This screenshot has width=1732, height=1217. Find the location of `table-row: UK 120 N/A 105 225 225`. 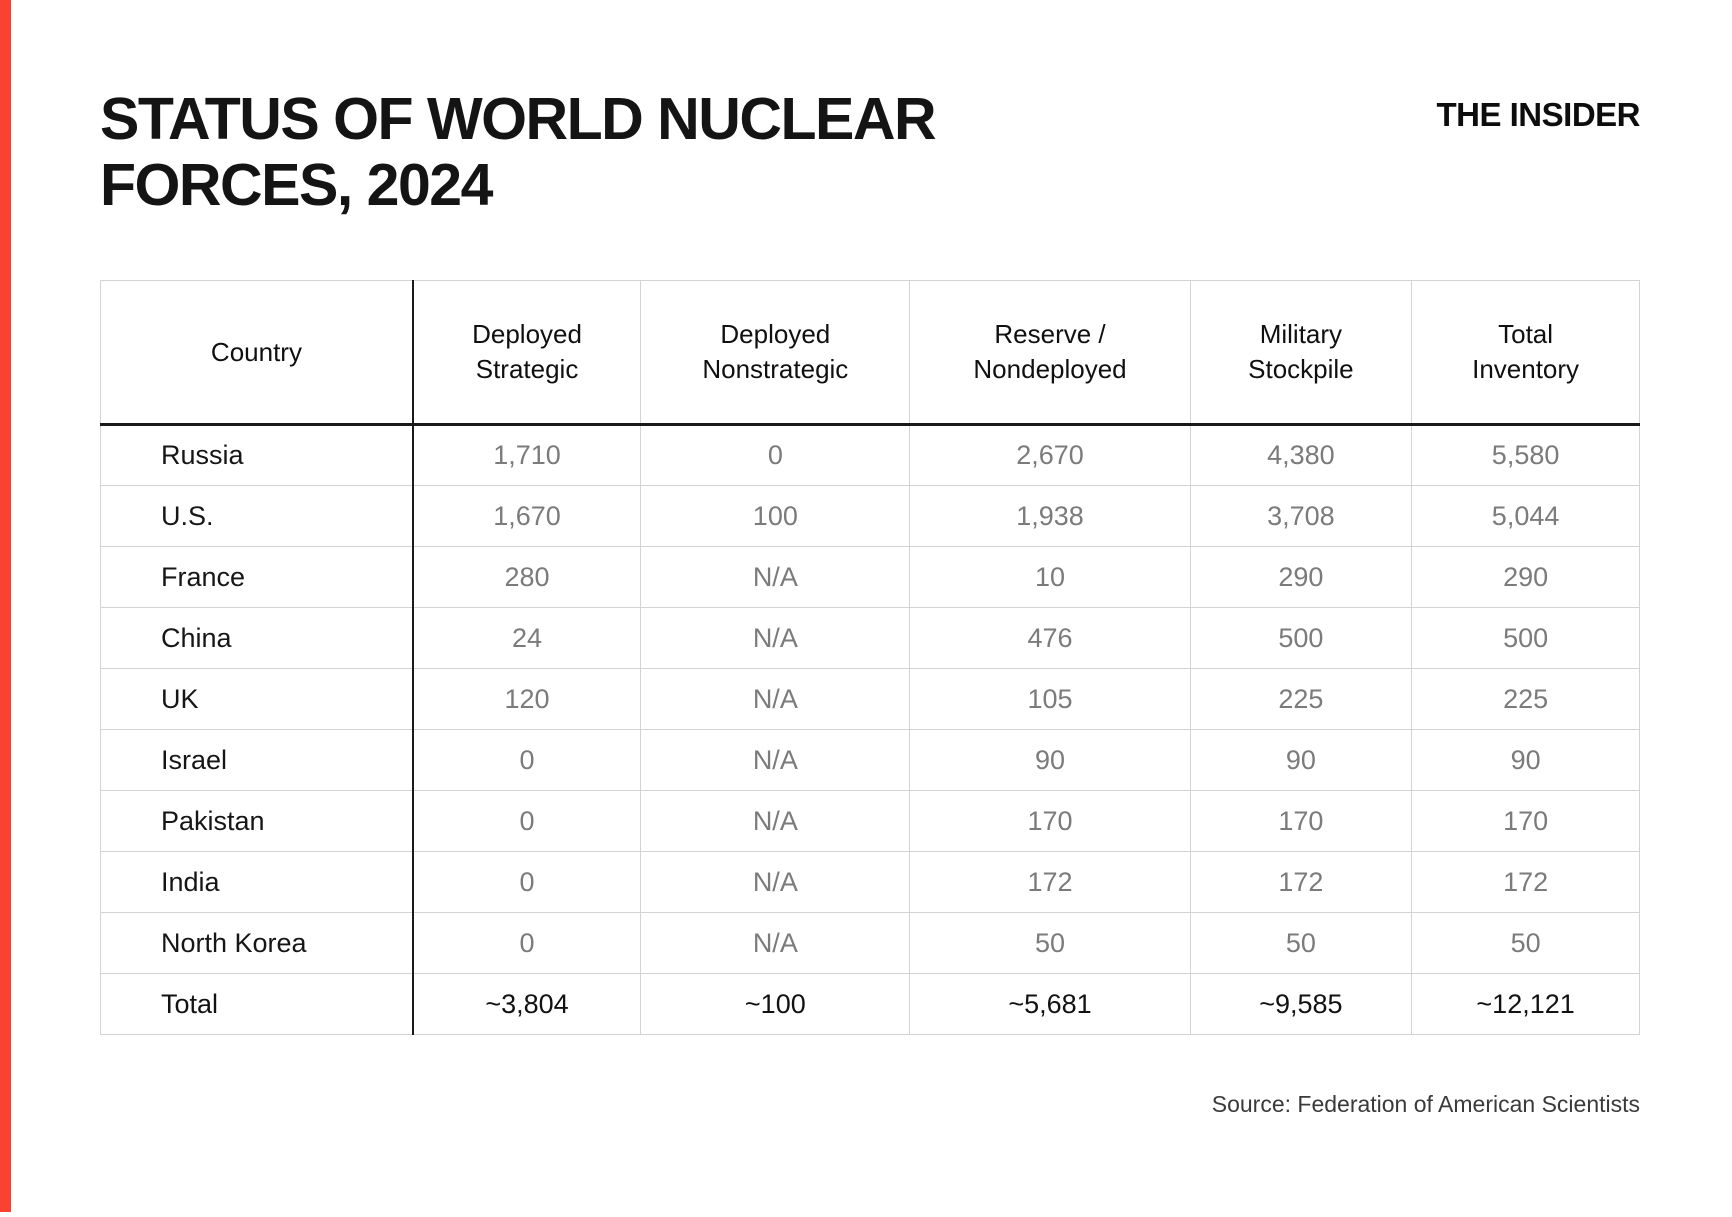

table-row: UK 120 N/A 105 225 225 is located at coordinates (869, 699).